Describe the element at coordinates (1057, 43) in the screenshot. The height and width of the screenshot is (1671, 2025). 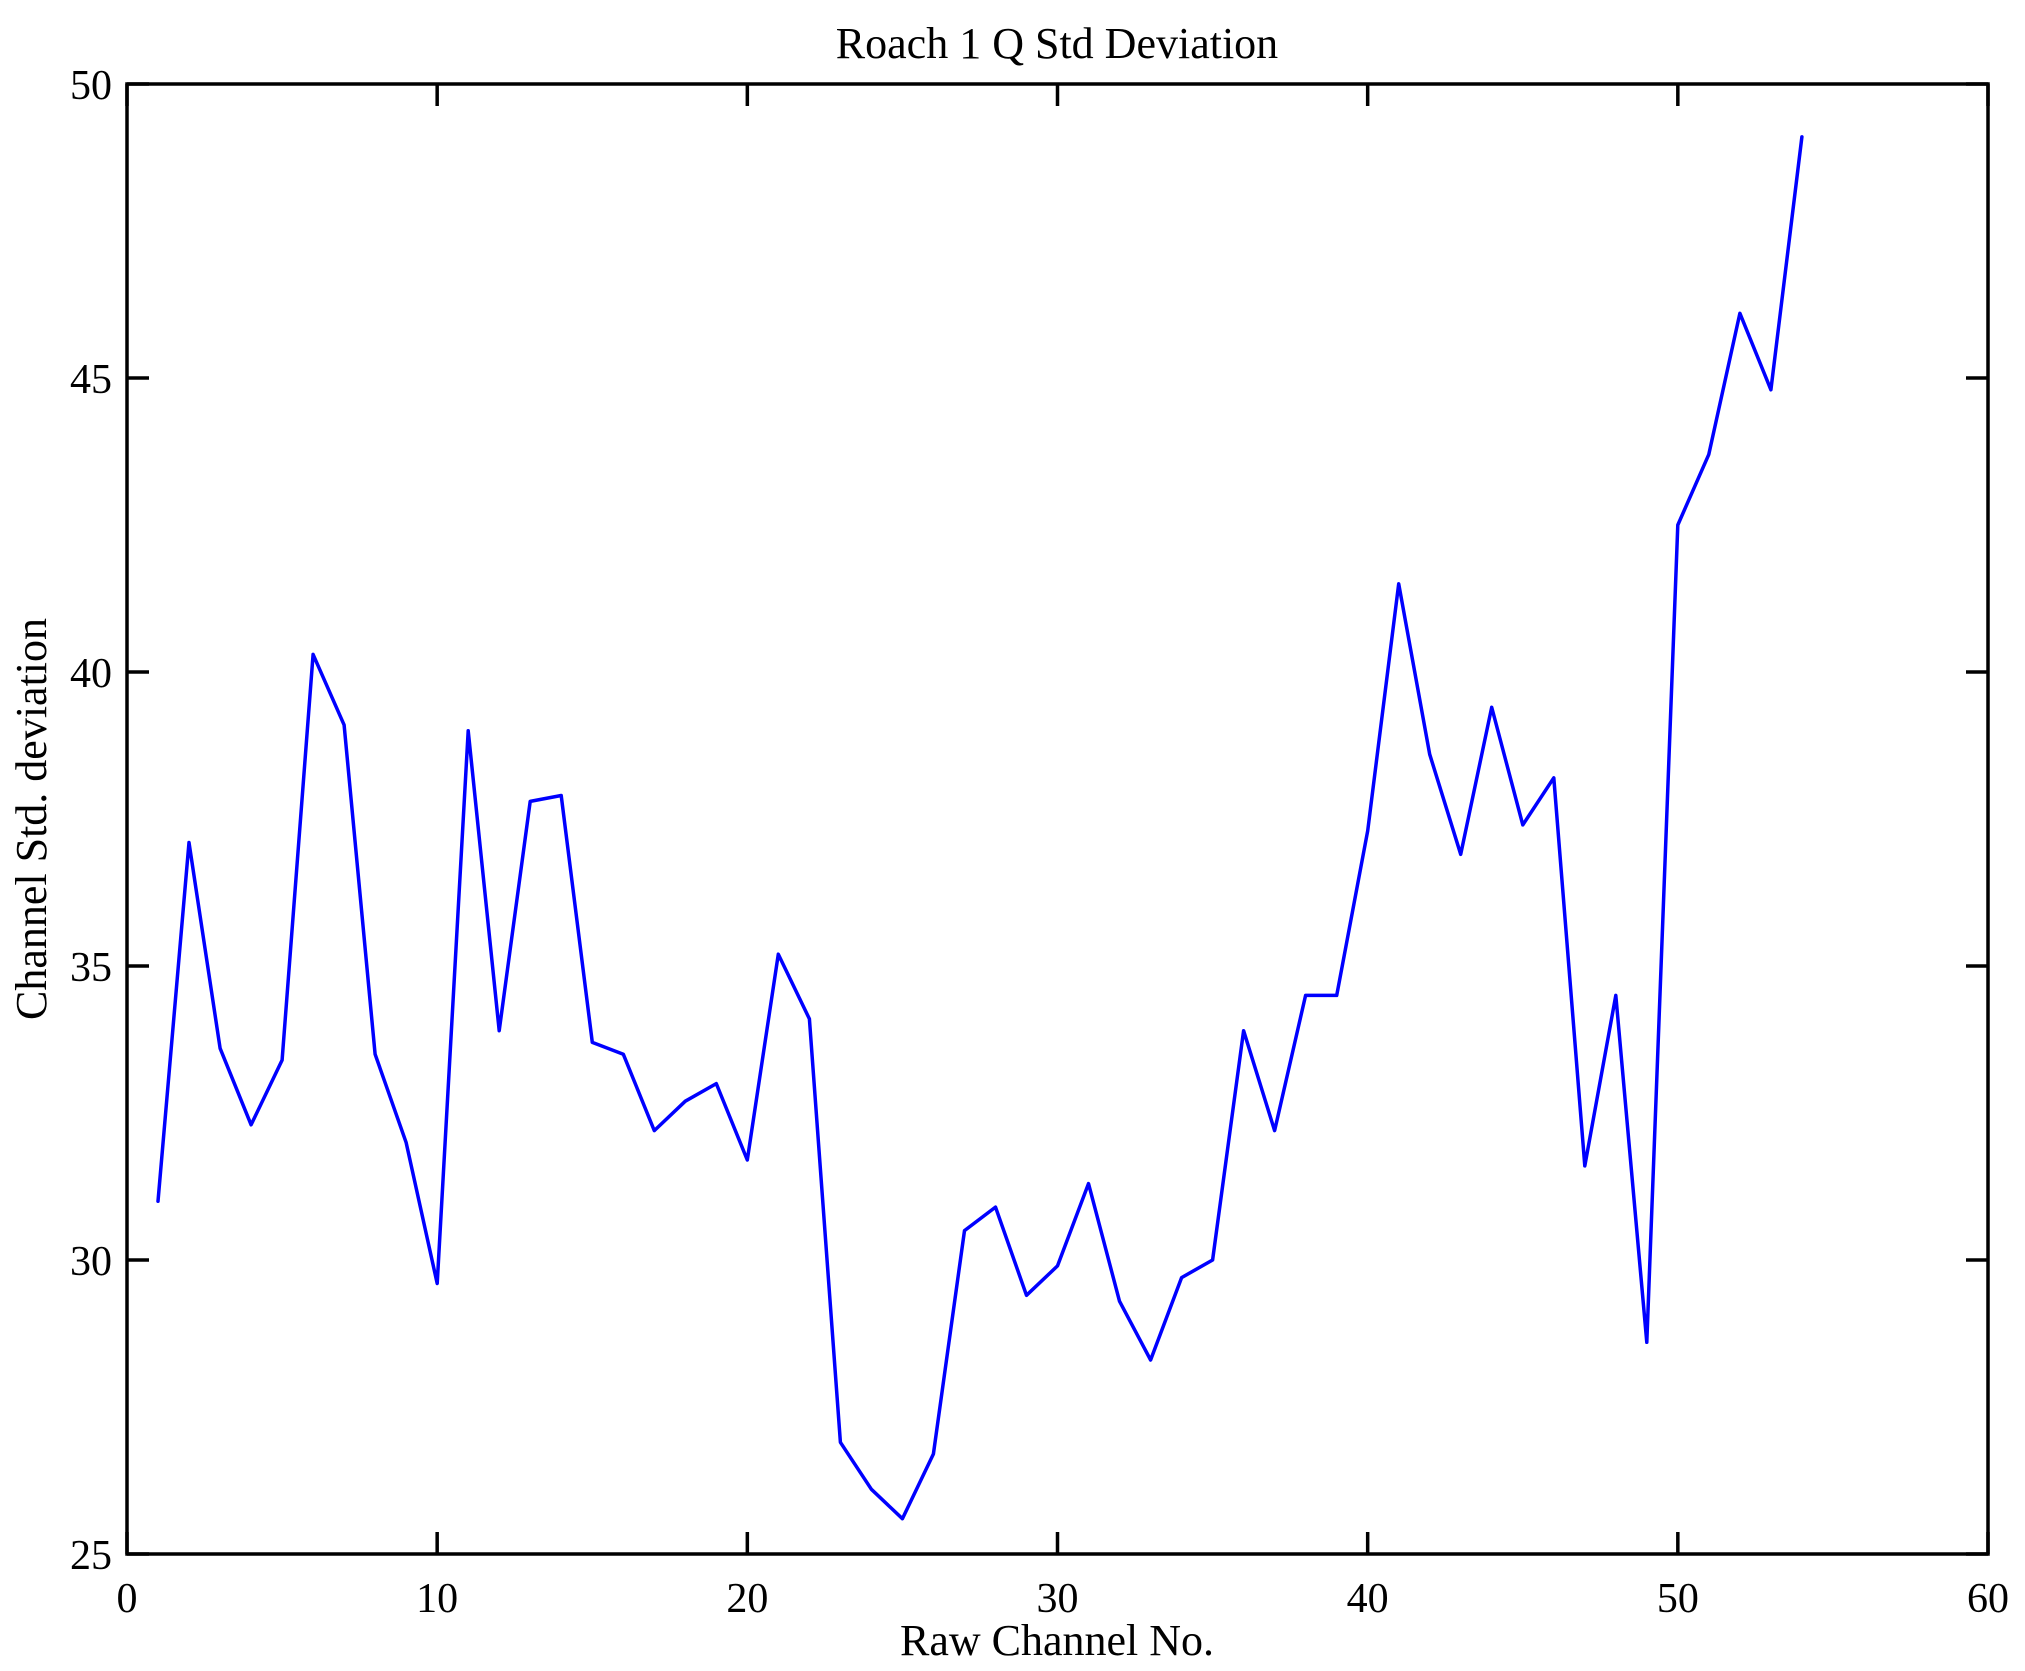
I see `chart-title: Roach 1 Q Std Deviation` at that location.